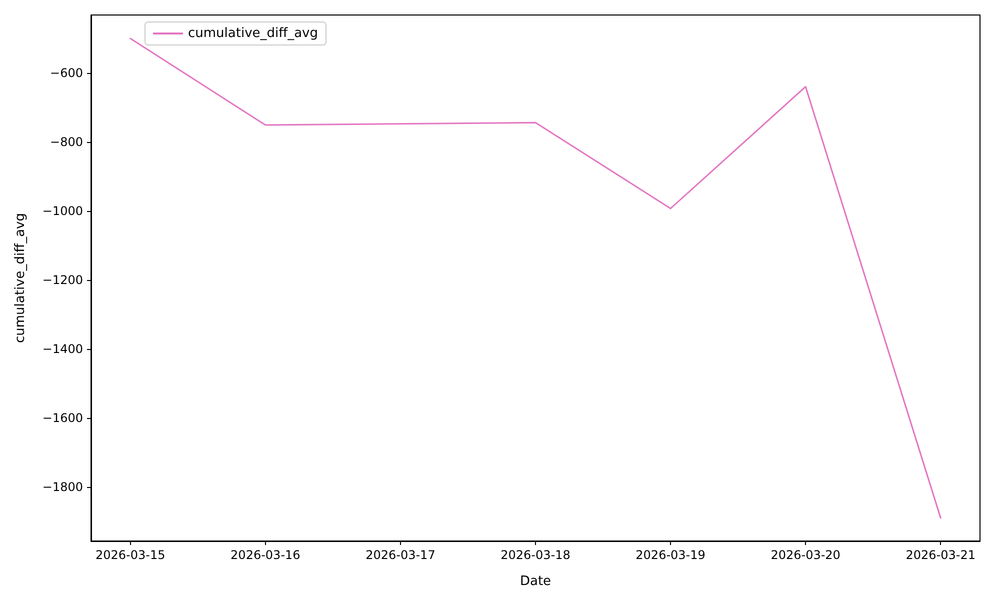  What do you see at coordinates (62, 487) in the screenshot?
I see `y-tick-label: −1800` at bounding box center [62, 487].